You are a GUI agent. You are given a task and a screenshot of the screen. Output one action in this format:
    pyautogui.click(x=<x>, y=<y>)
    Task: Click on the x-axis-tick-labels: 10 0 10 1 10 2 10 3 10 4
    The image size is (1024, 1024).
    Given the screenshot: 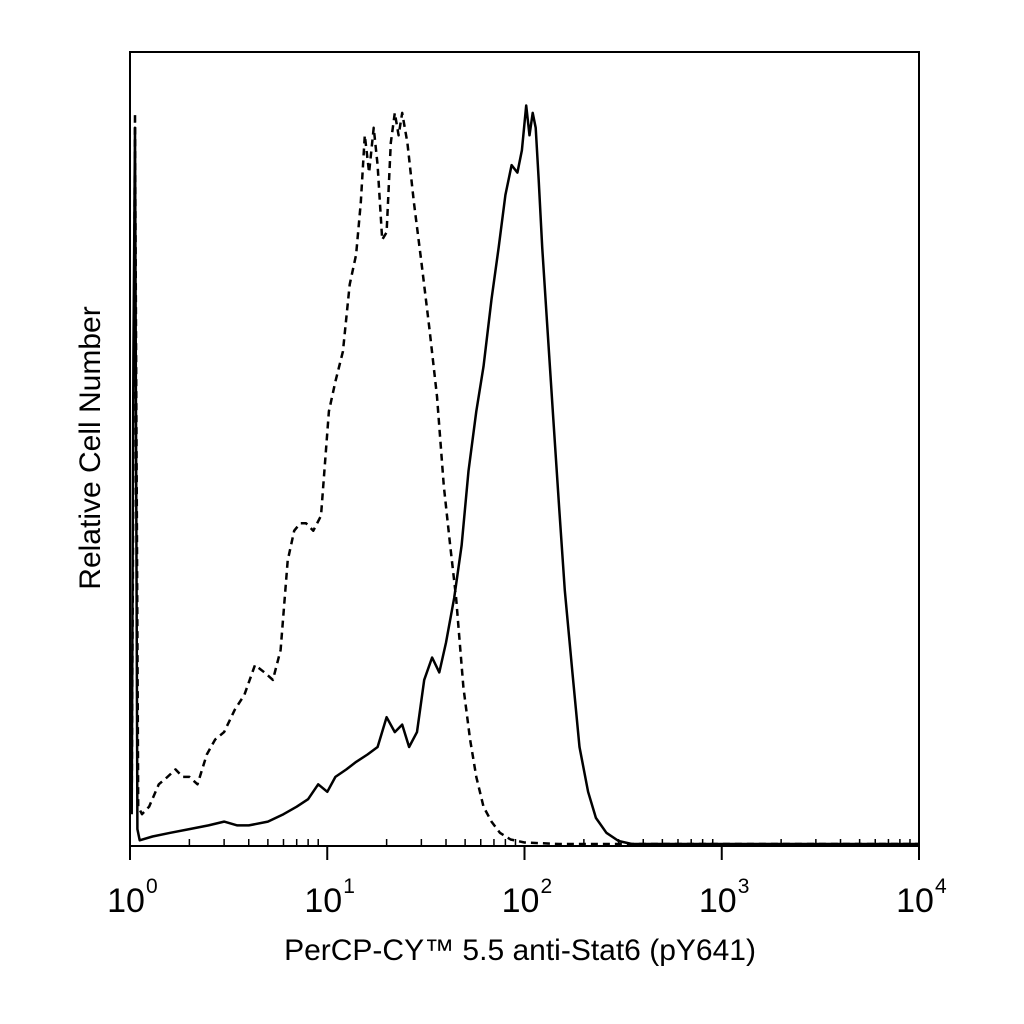 What is the action you would take?
    pyautogui.click(x=527, y=897)
    